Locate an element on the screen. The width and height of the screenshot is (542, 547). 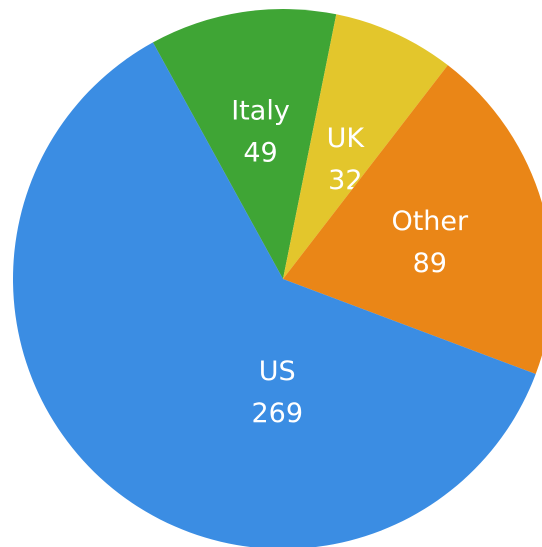
slice-value: 49 is located at coordinates (260, 153).